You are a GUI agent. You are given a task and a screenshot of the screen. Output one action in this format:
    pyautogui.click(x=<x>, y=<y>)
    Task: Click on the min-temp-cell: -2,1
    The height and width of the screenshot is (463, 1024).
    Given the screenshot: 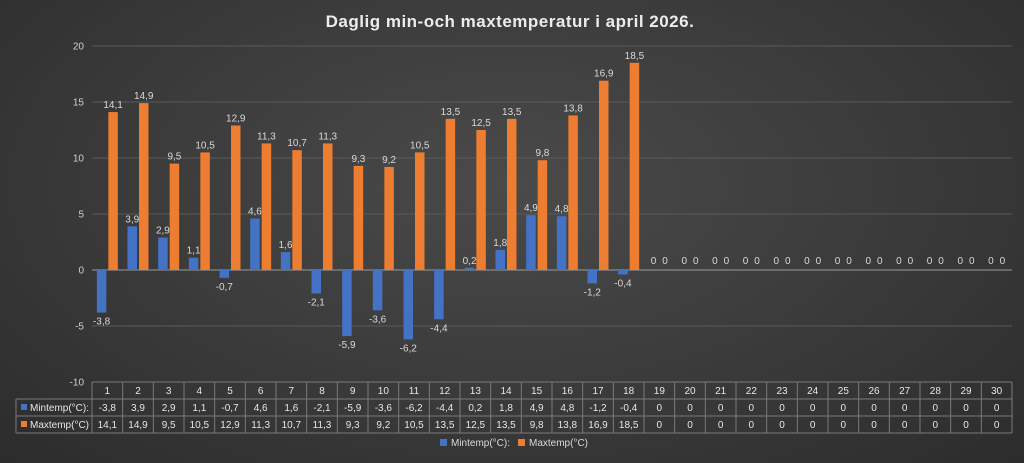 What is the action you would take?
    pyautogui.click(x=322, y=408)
    